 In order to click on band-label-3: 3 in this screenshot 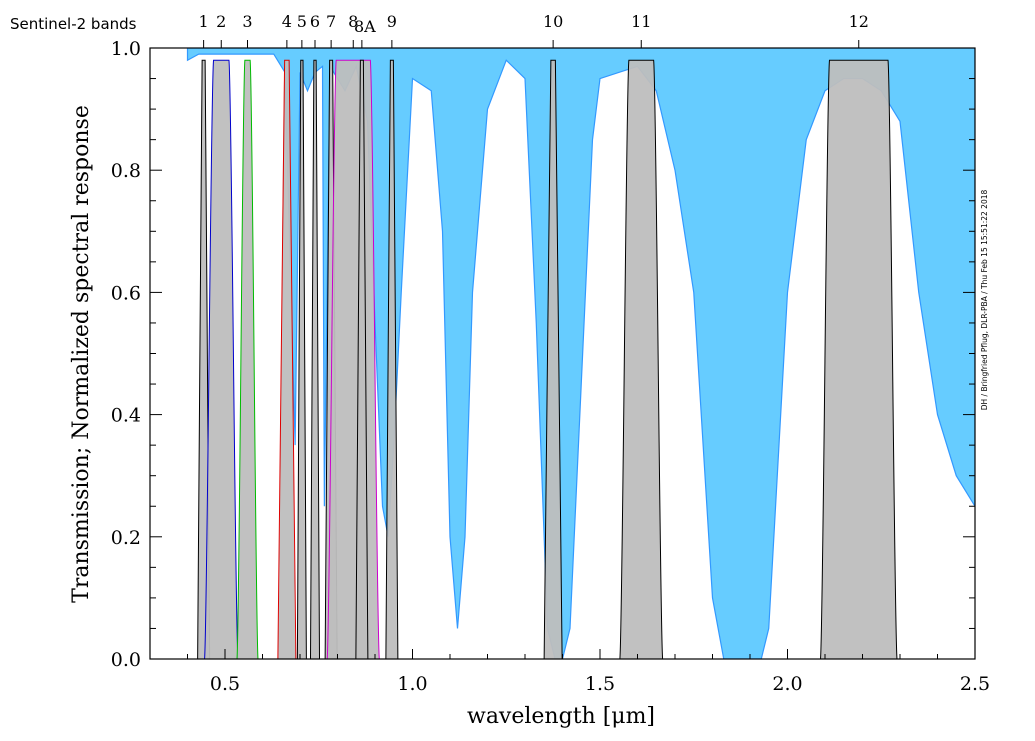, I will do `click(247, 21)`.